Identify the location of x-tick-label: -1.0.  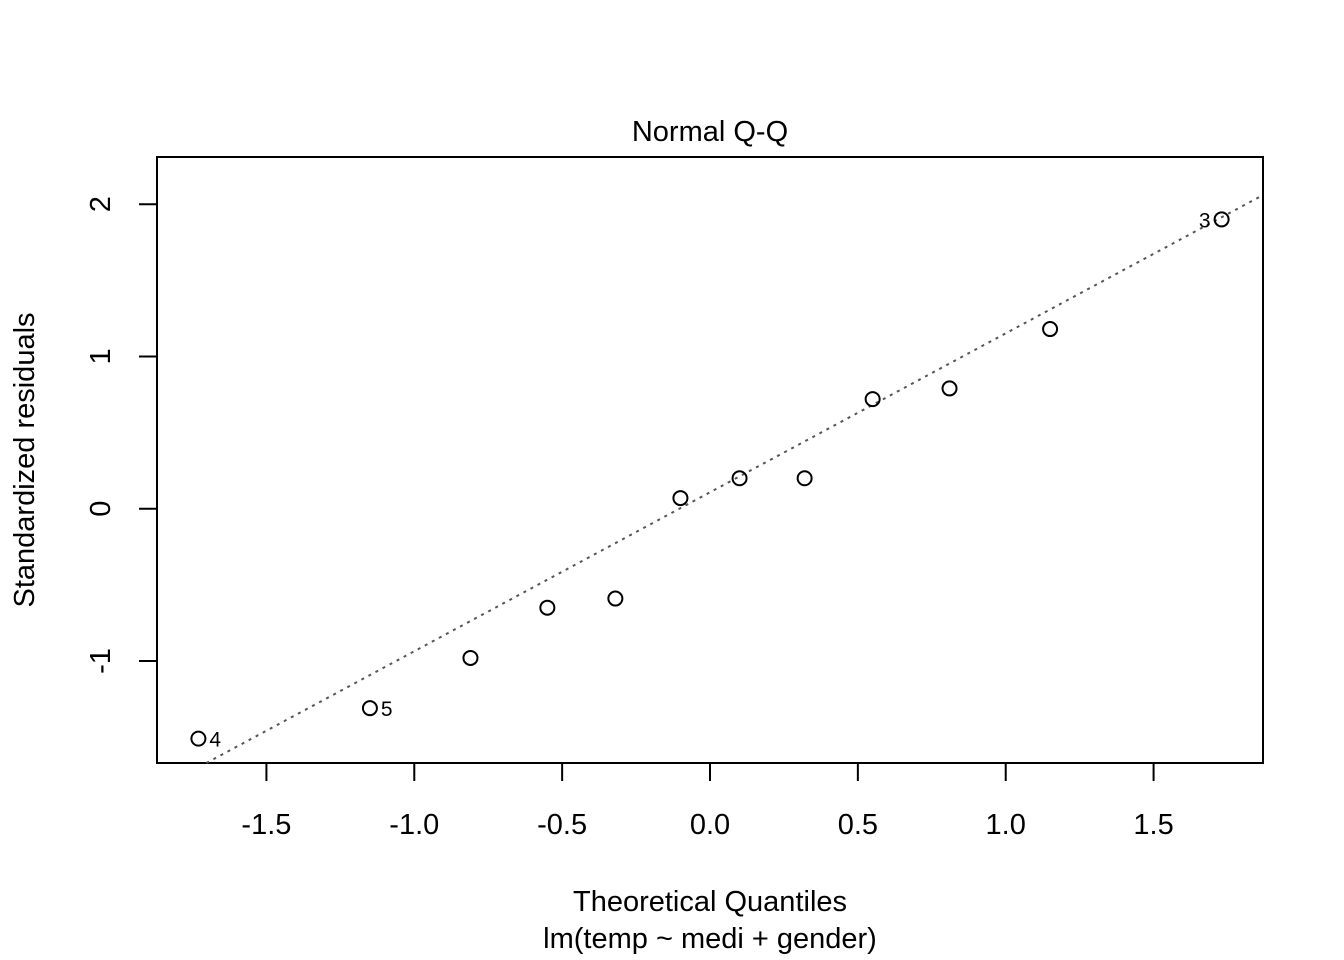
(414, 825).